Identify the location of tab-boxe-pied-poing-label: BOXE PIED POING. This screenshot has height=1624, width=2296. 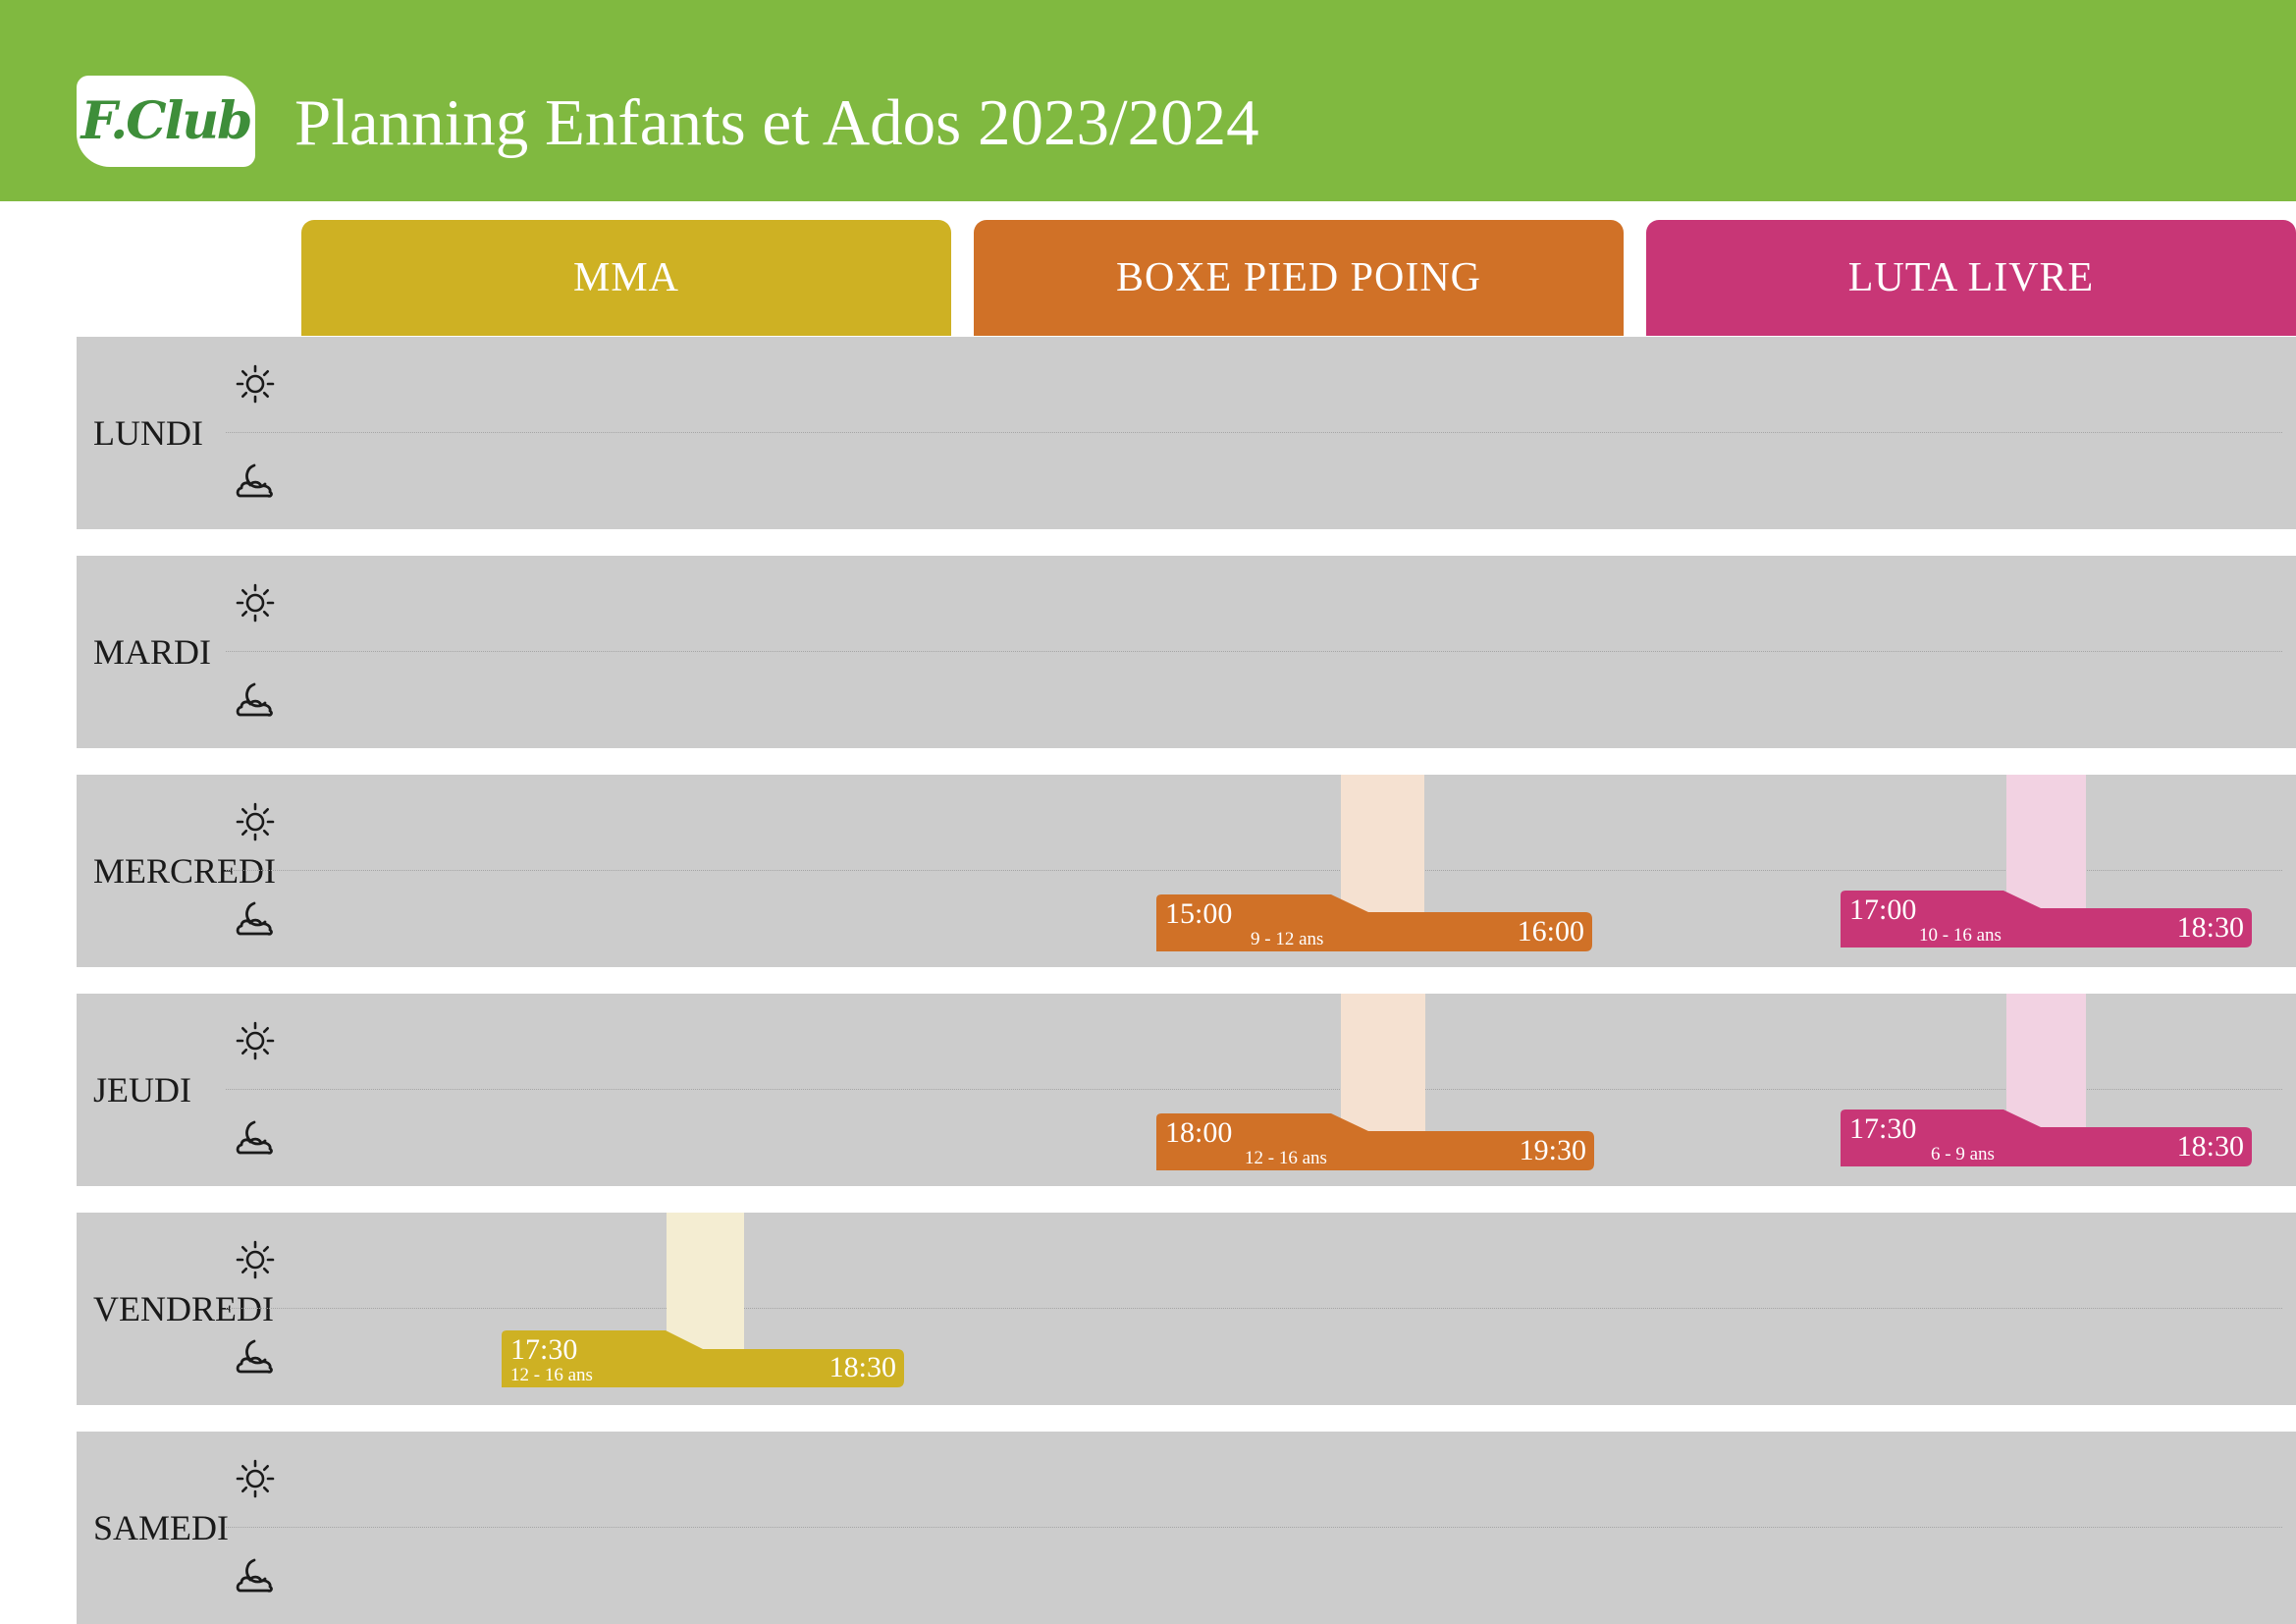
(1299, 277).